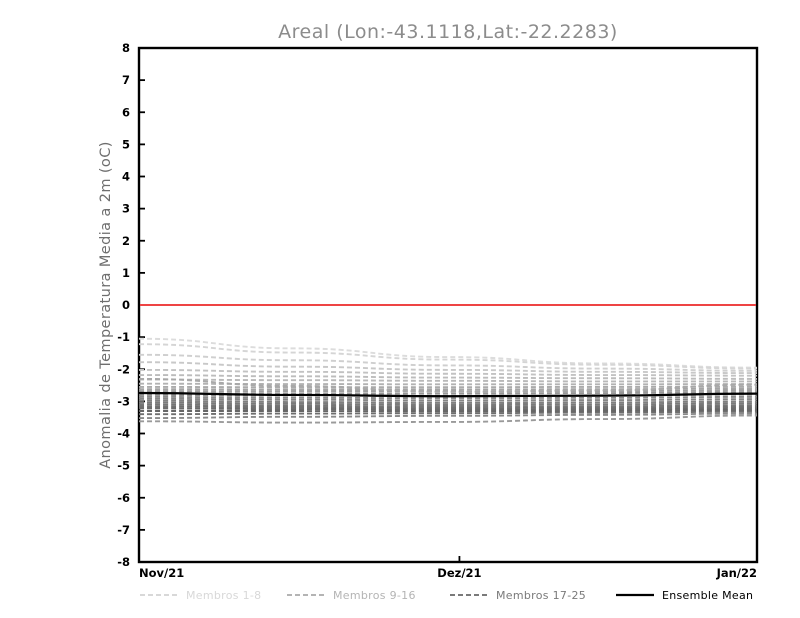  What do you see at coordinates (448, 394) in the screenshot?
I see `ensemble-mean-line` at bounding box center [448, 394].